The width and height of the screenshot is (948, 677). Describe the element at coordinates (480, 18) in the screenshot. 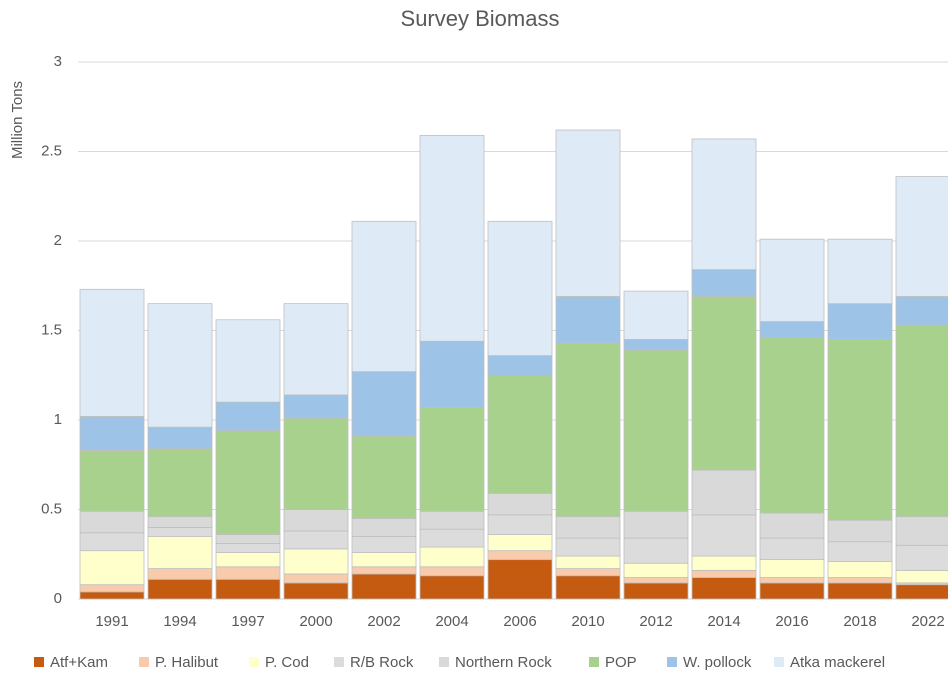

I see `chart-title: Survey Biomass` at that location.